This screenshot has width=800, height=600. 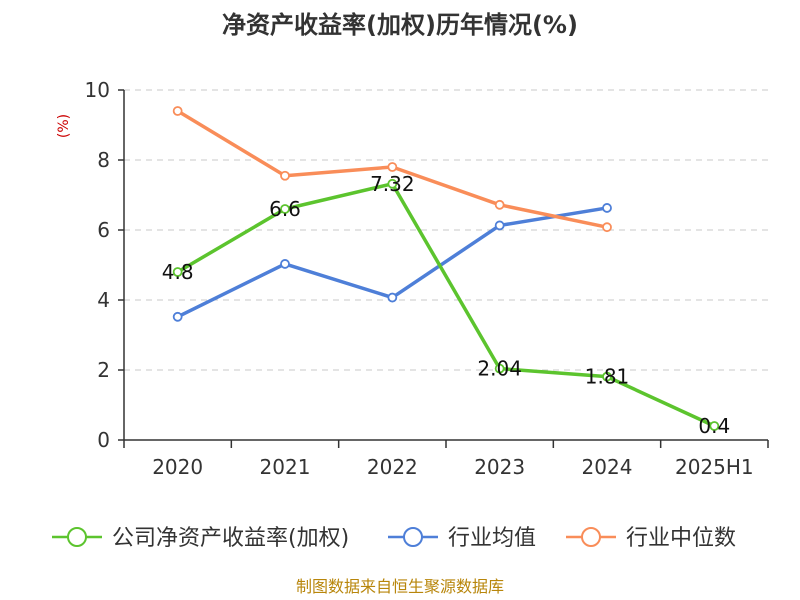 I want to click on data-label: 7.32, so click(x=392, y=184).